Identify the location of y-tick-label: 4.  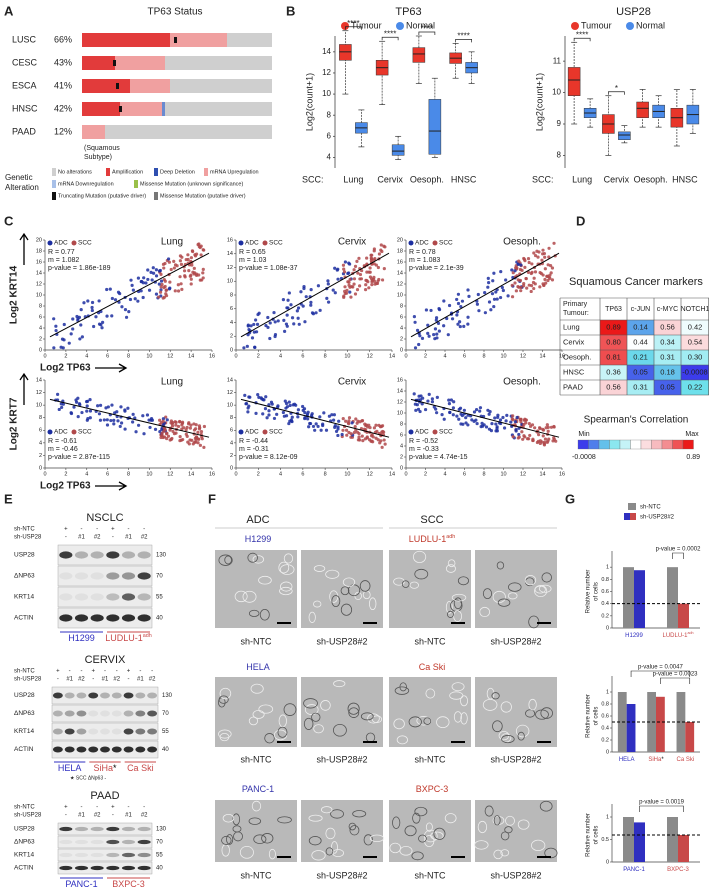
(231, 443).